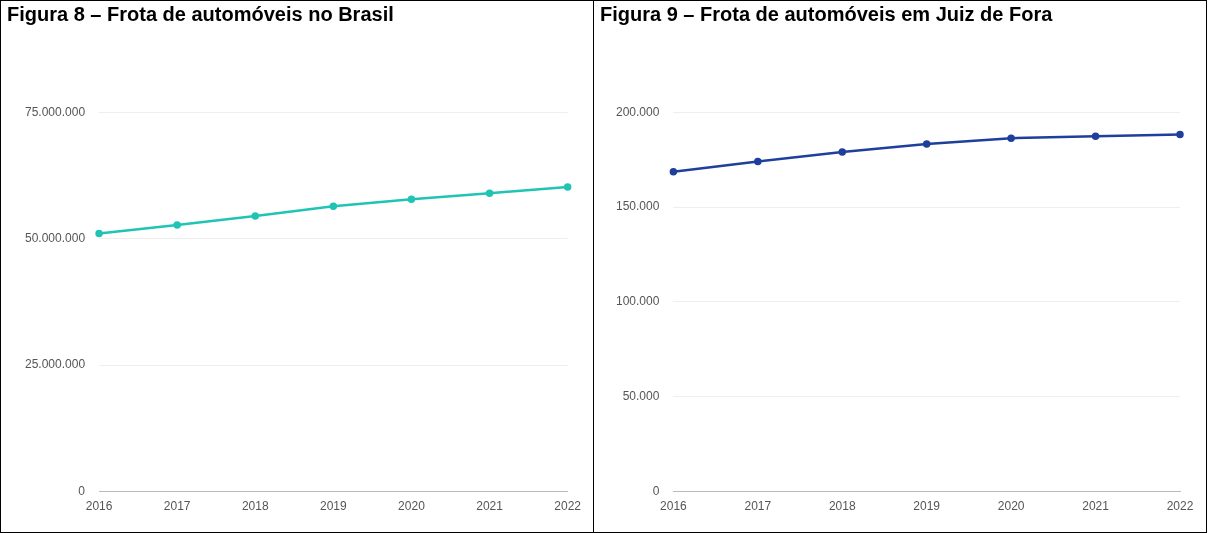  What do you see at coordinates (637, 206) in the screenshot?
I see `y-tick-label: 150.000` at bounding box center [637, 206].